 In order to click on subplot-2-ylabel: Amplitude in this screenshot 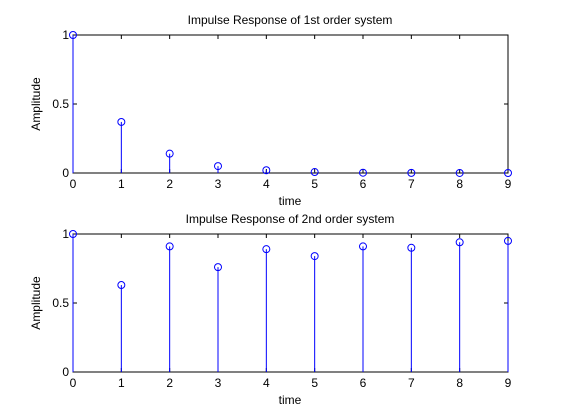, I will do `click(36, 303)`.